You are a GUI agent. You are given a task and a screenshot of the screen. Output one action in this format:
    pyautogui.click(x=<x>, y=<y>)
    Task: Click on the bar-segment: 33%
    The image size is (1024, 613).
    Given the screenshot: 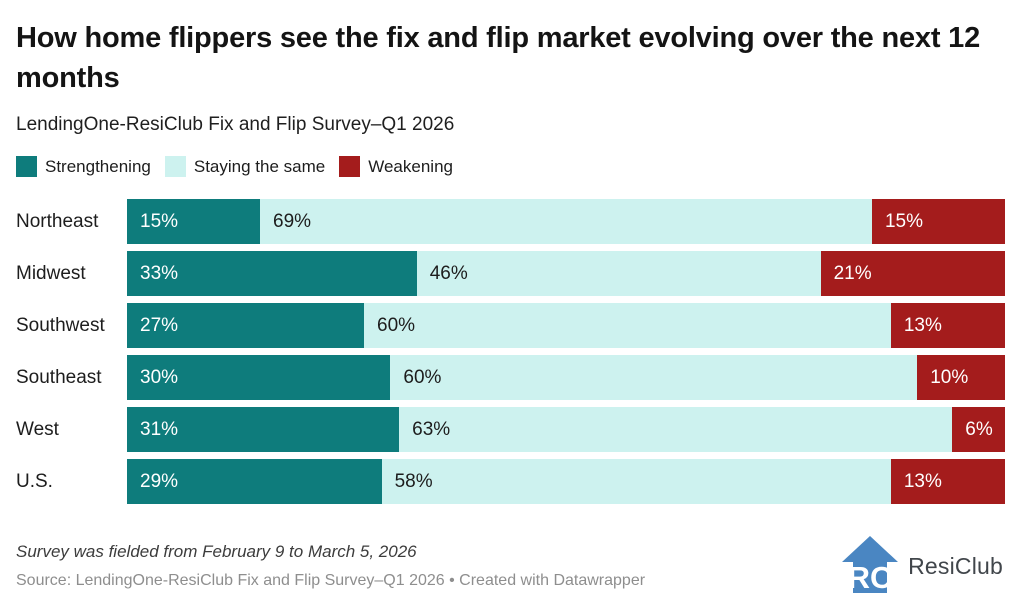 What is the action you would take?
    pyautogui.click(x=272, y=273)
    